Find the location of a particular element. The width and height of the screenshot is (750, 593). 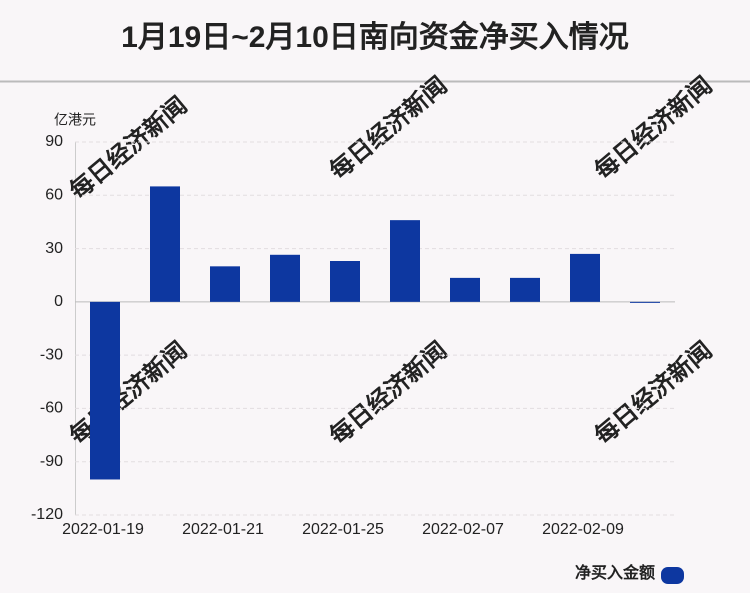

y-tick-label: -30 is located at coordinates (51, 354).